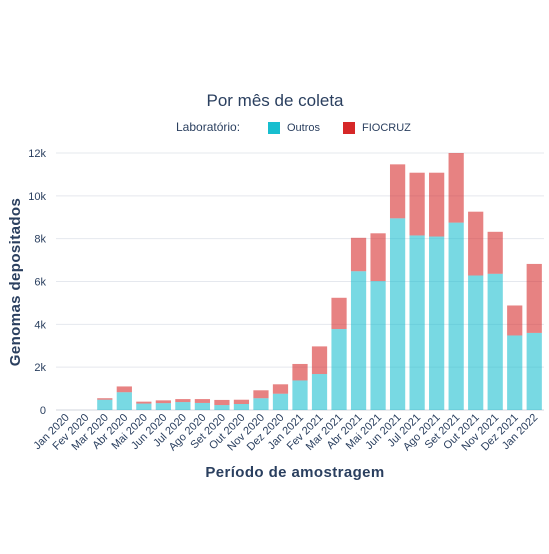 The height and width of the screenshot is (554, 549). What do you see at coordinates (37, 154) in the screenshot?
I see `y-tick-label: 12k` at bounding box center [37, 154].